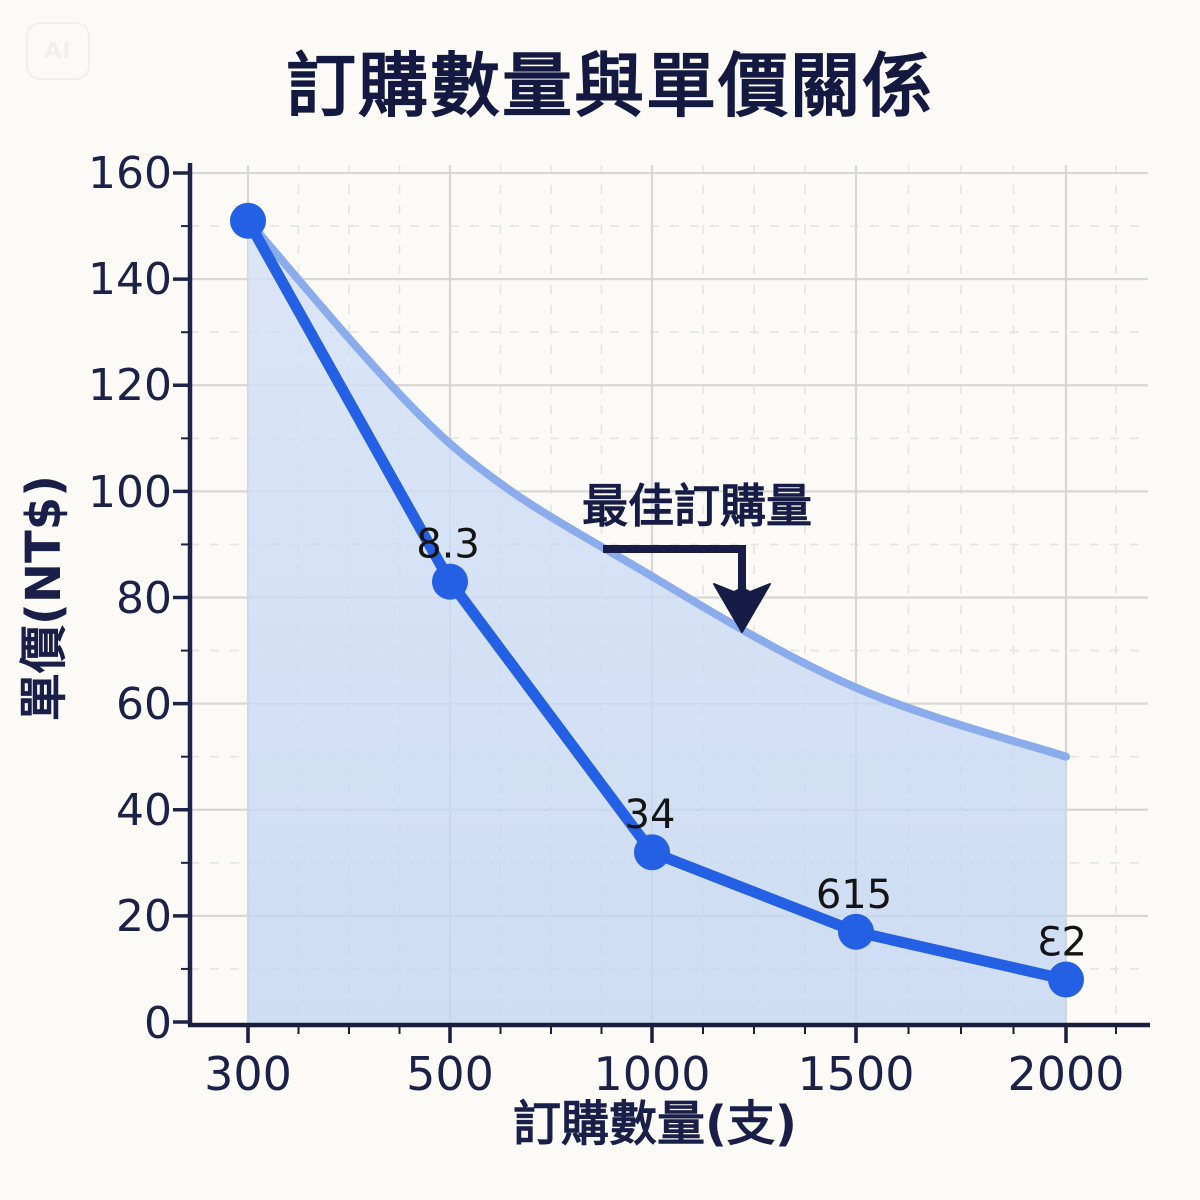  I want to click on x-tick-1500: 1500, so click(855, 1074).